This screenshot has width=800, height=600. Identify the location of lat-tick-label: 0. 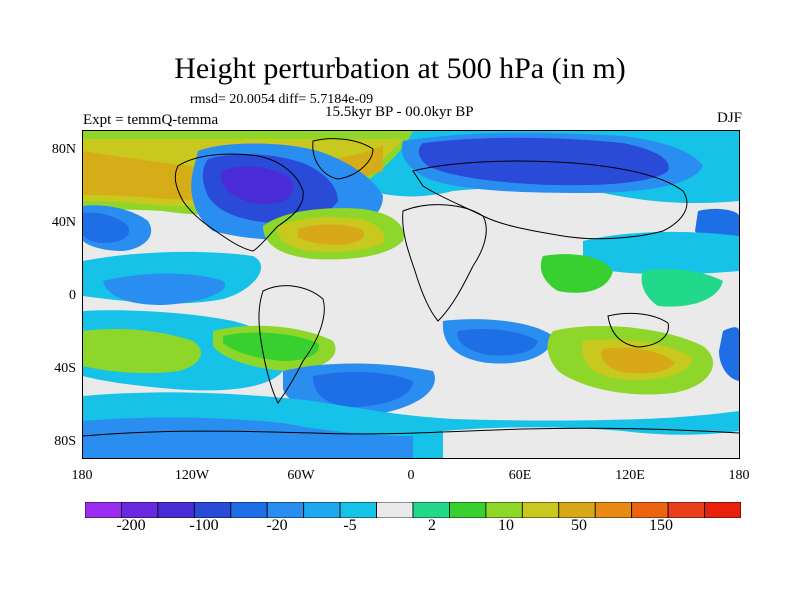
(72, 295).